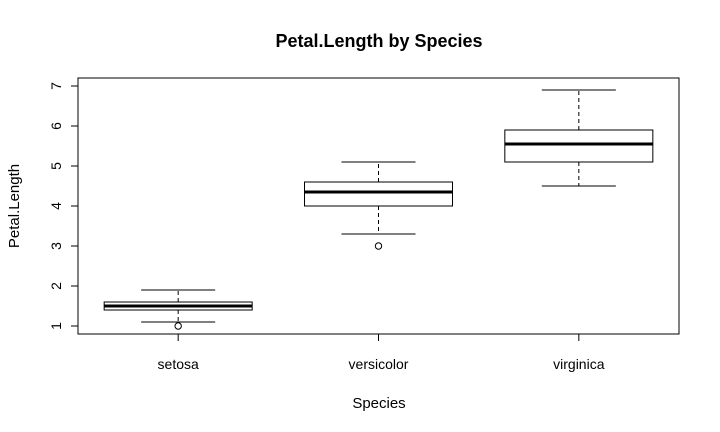  I want to click on y-axis-label: Petal.Length, so click(14, 206).